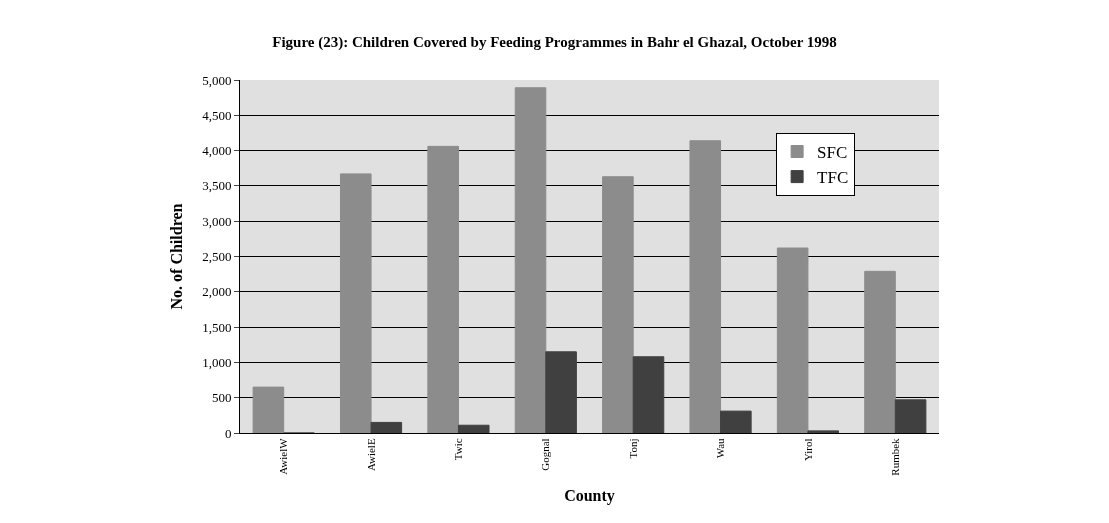  I want to click on chart-title: Figure (23): Children Covered by Feeding Programmes in Bahr el Ghazal, October 1998, so click(554, 43).